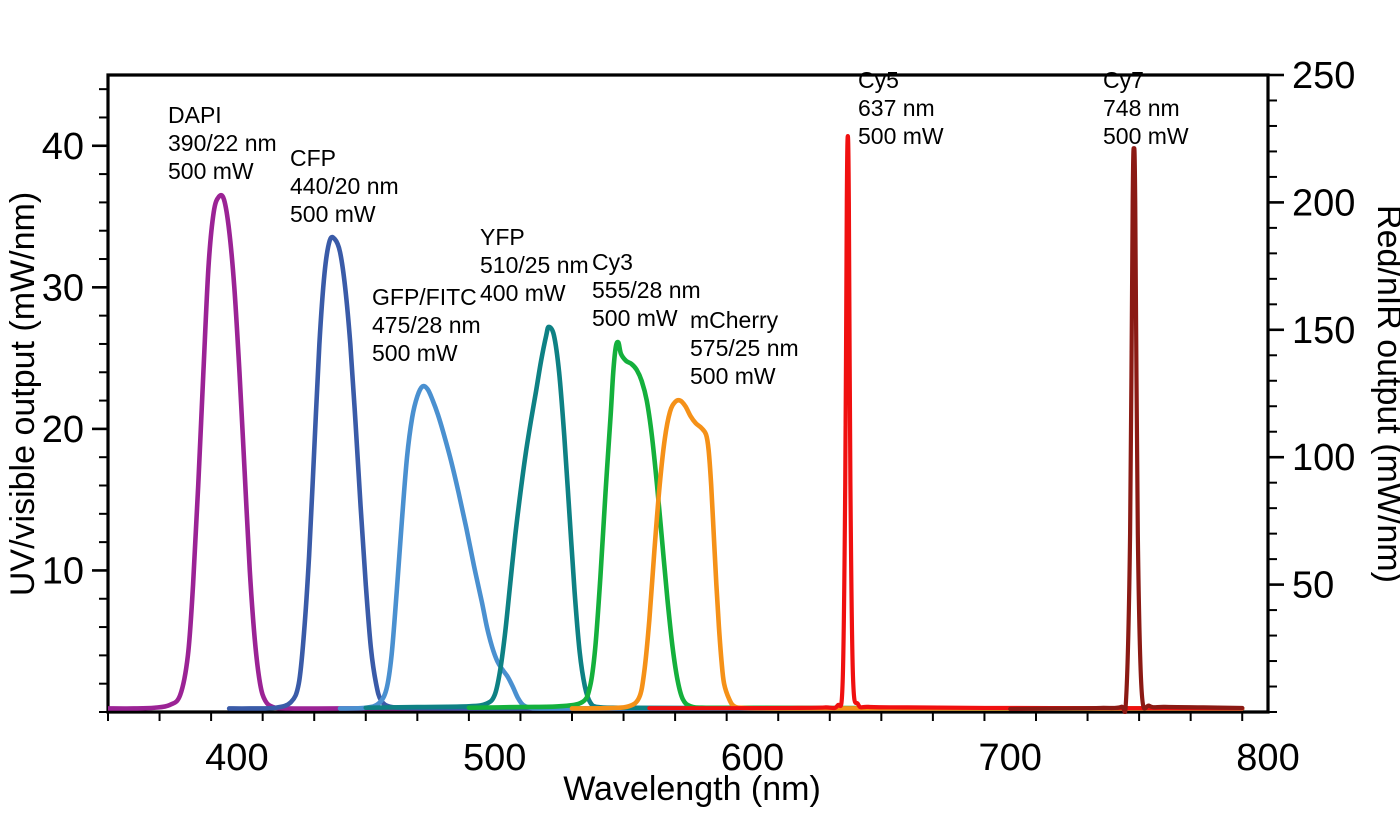 The image size is (1400, 840). What do you see at coordinates (612, 262) in the screenshot?
I see `annotation-line: Cy3` at bounding box center [612, 262].